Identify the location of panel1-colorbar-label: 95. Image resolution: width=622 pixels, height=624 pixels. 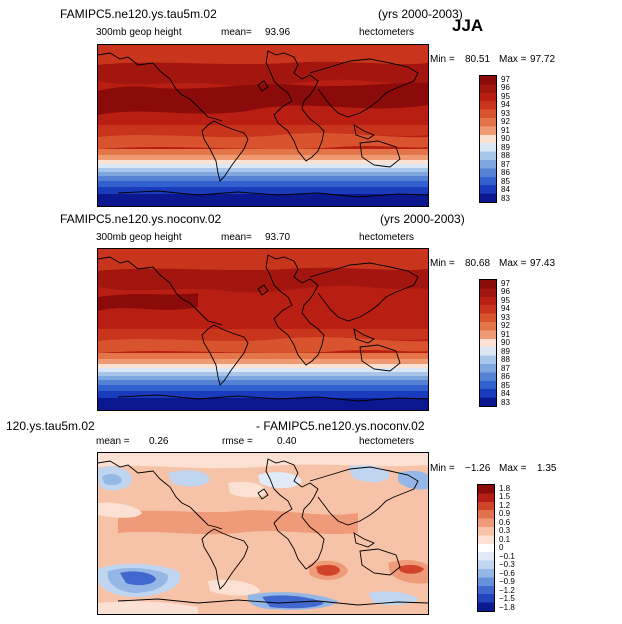
(505, 96).